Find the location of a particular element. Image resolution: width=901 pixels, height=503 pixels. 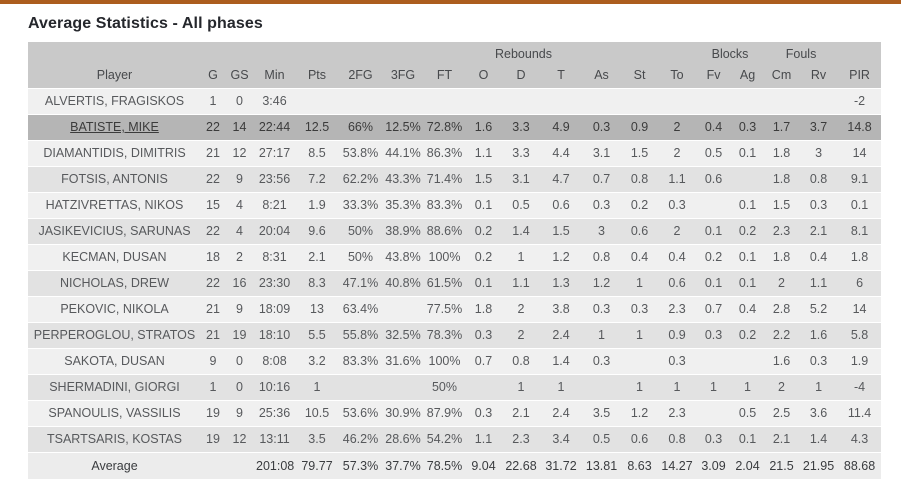

stat-cell-g: 21 is located at coordinates (213, 152).